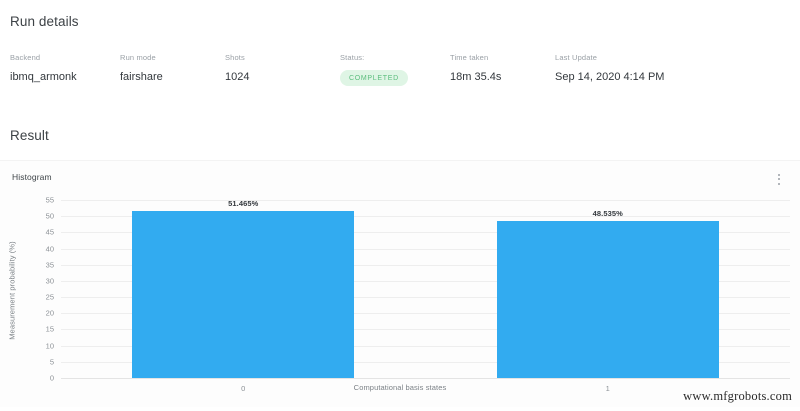  Describe the element at coordinates (374, 78) in the screenshot. I see `status-badge: COMPLETED` at that location.